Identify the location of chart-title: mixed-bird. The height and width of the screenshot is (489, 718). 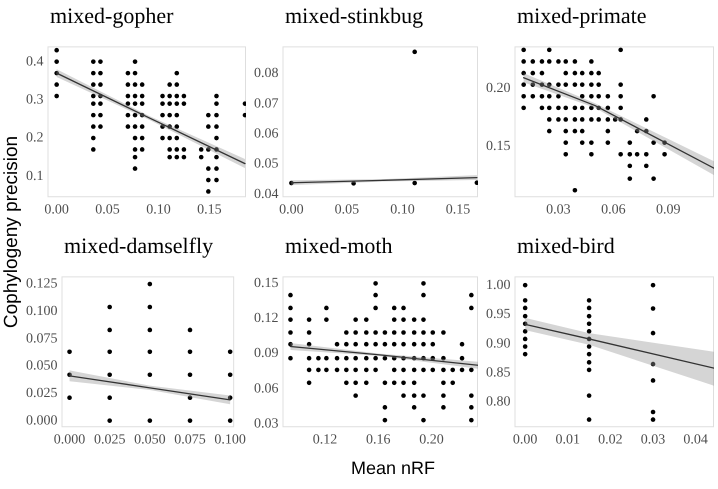
(566, 246).